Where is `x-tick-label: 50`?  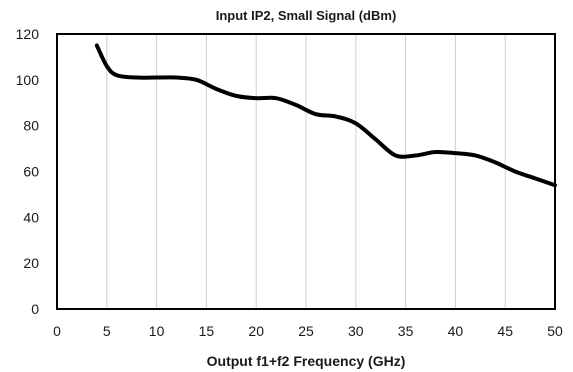 x-tick-label: 50 is located at coordinates (555, 331).